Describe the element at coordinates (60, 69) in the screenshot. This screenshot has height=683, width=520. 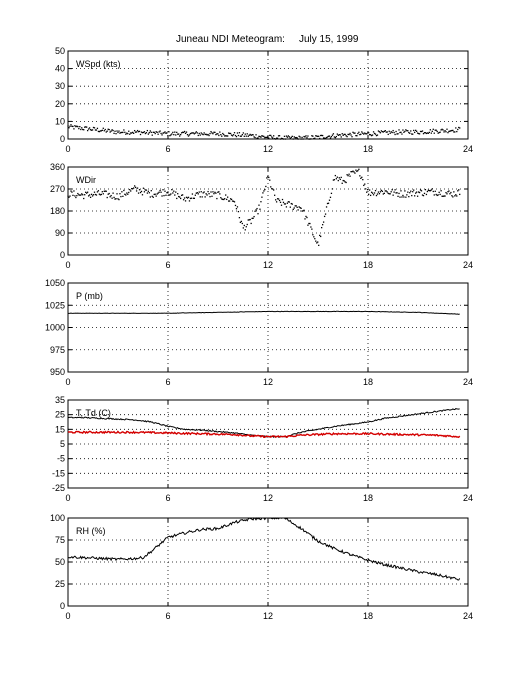
I see `y-tick-label: 40` at that location.